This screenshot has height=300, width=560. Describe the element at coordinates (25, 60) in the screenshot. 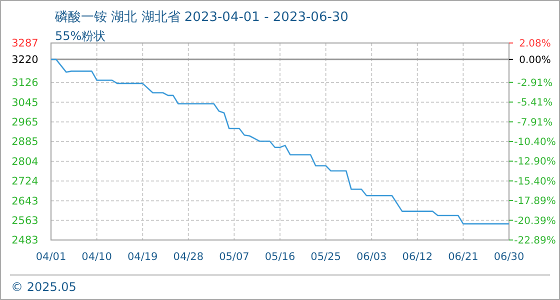

I see `y-tick-label: 3220` at that location.